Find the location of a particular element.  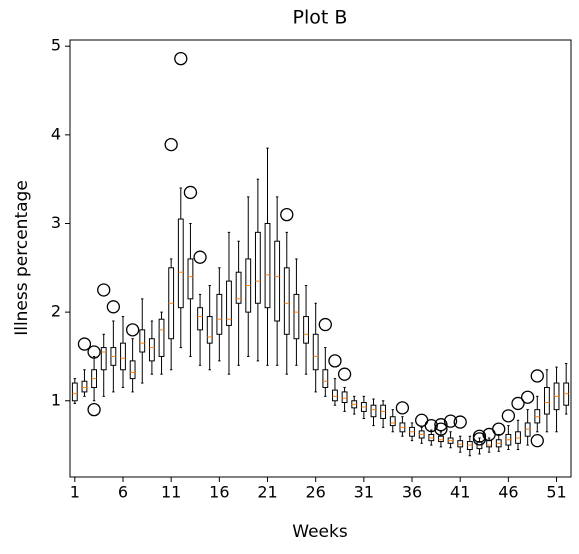

y-tick-label: 3 is located at coordinates (56, 222).